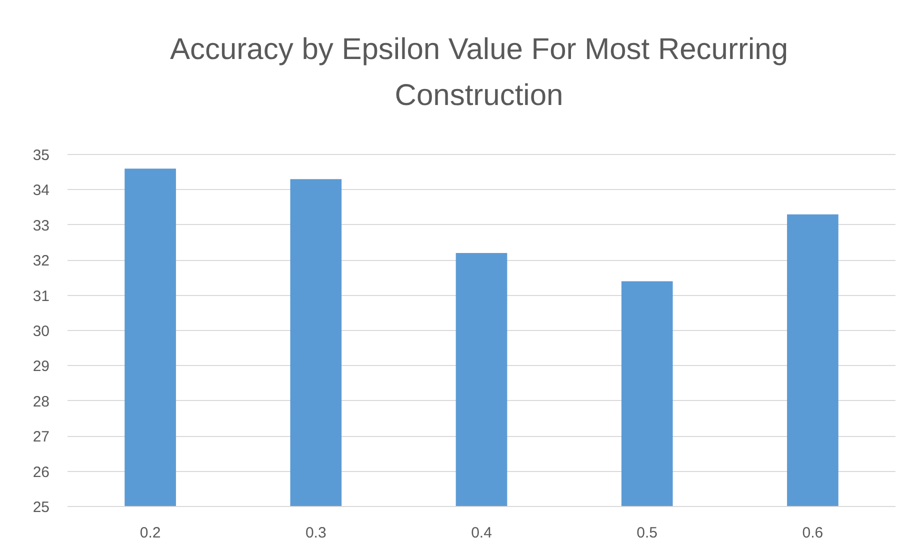 Image resolution: width=911 pixels, height=554 pixels. Describe the element at coordinates (41, 507) in the screenshot. I see `y-tick-label: 25` at that location.